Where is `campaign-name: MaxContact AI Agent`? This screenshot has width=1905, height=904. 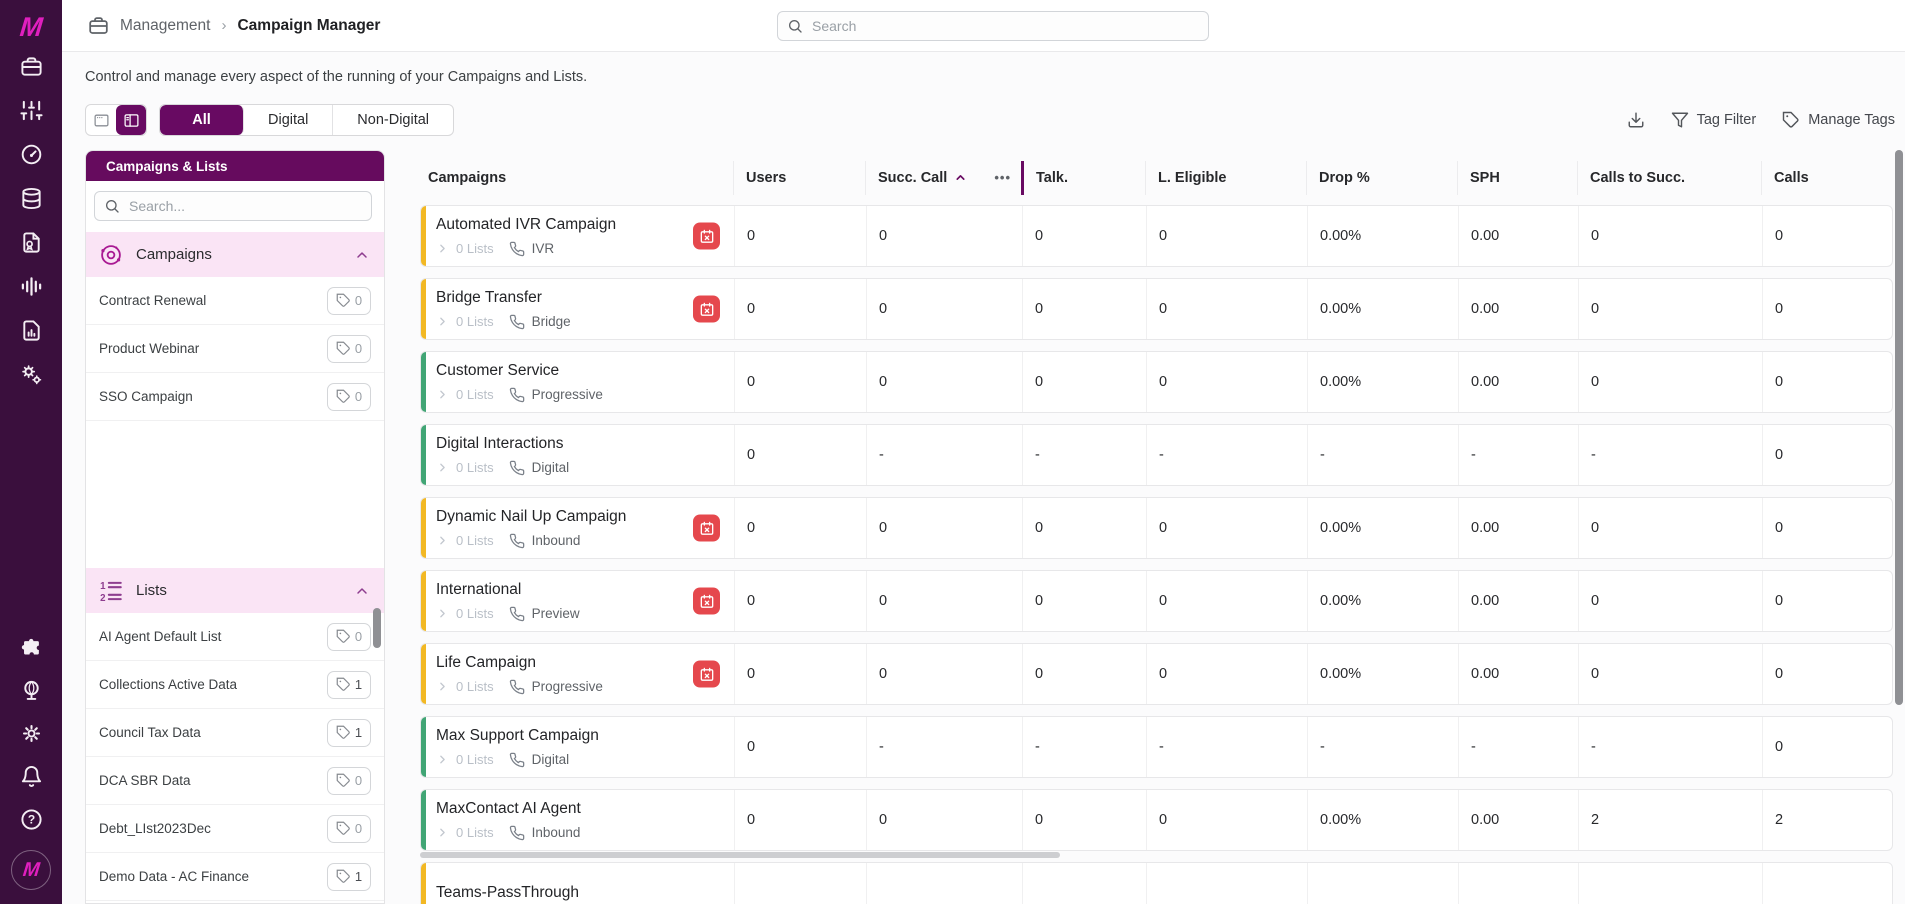
campaign-name: MaxContact AI Agent is located at coordinates (508, 808).